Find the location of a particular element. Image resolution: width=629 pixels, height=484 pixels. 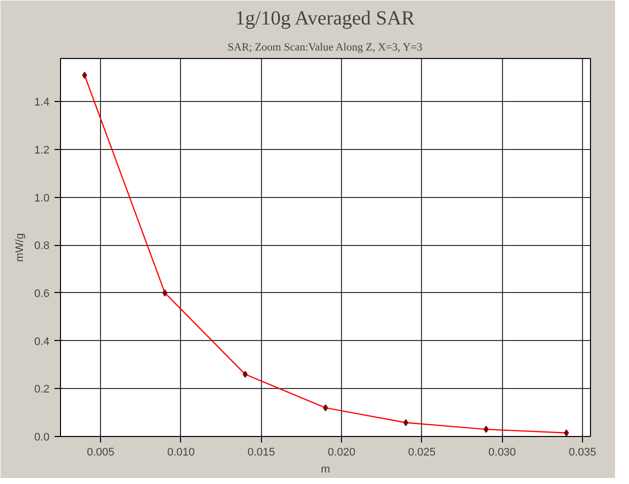

x-tick-label: 0.010 is located at coordinates (181, 452).